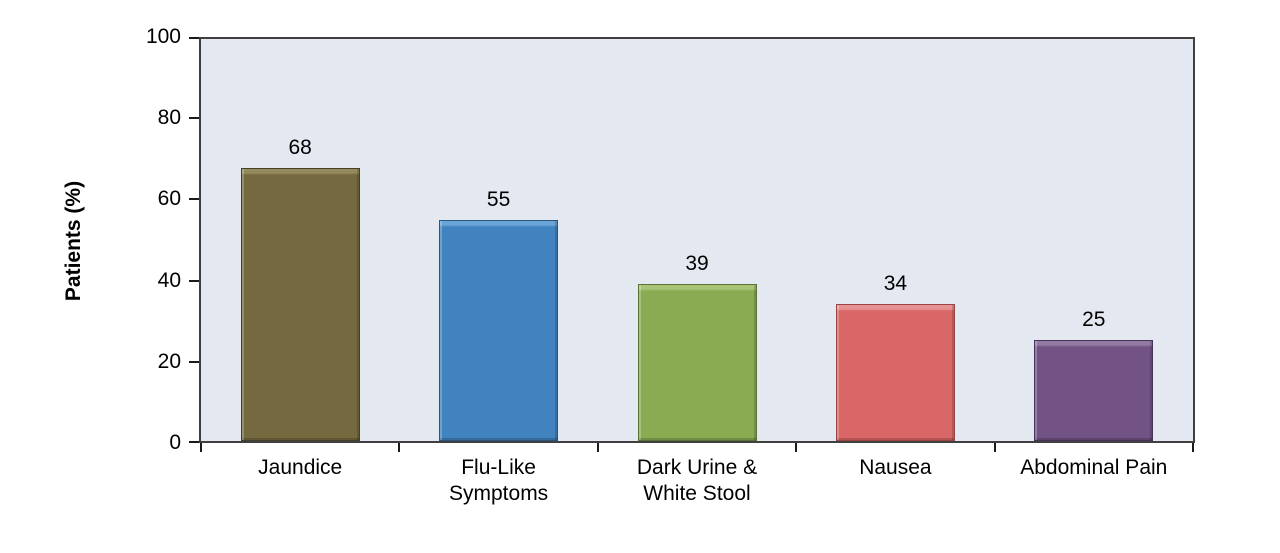  I want to click on bar-abdominal-pain, so click(1094, 390).